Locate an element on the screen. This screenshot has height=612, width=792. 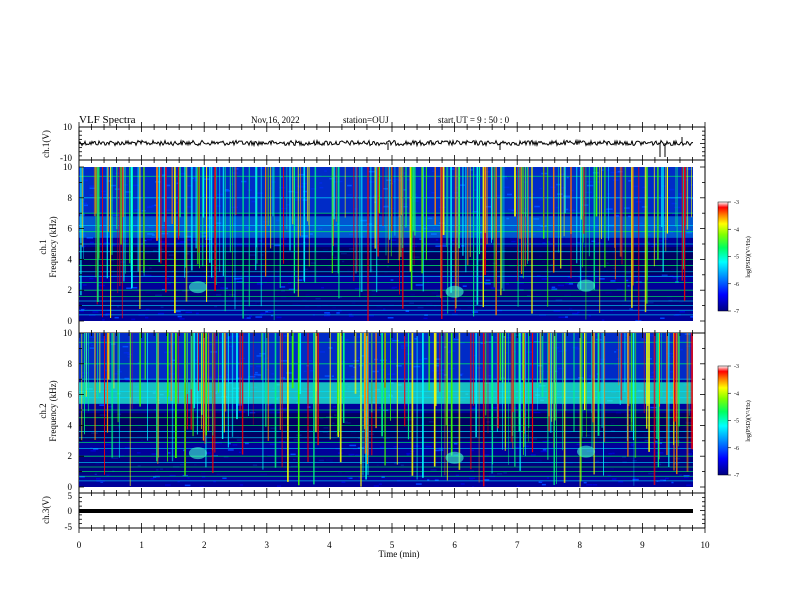
x-tick-label: 1 is located at coordinates (141, 545).